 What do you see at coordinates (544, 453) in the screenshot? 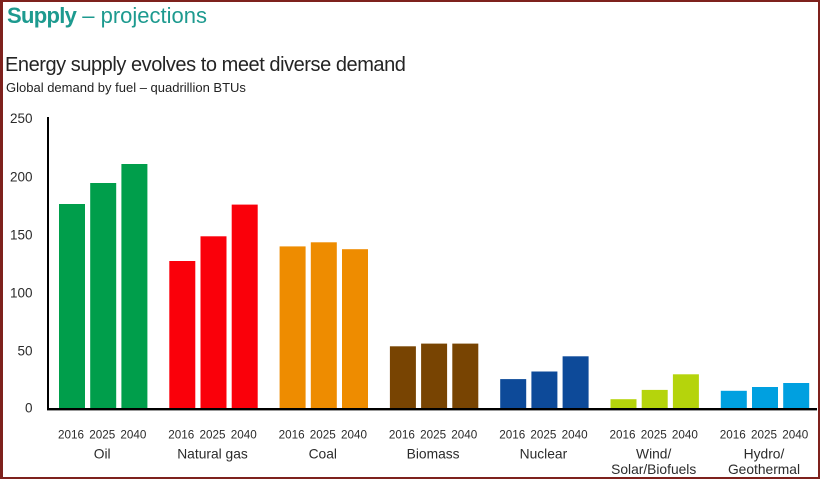
I see `svg-text: Nuclear` at bounding box center [544, 453].